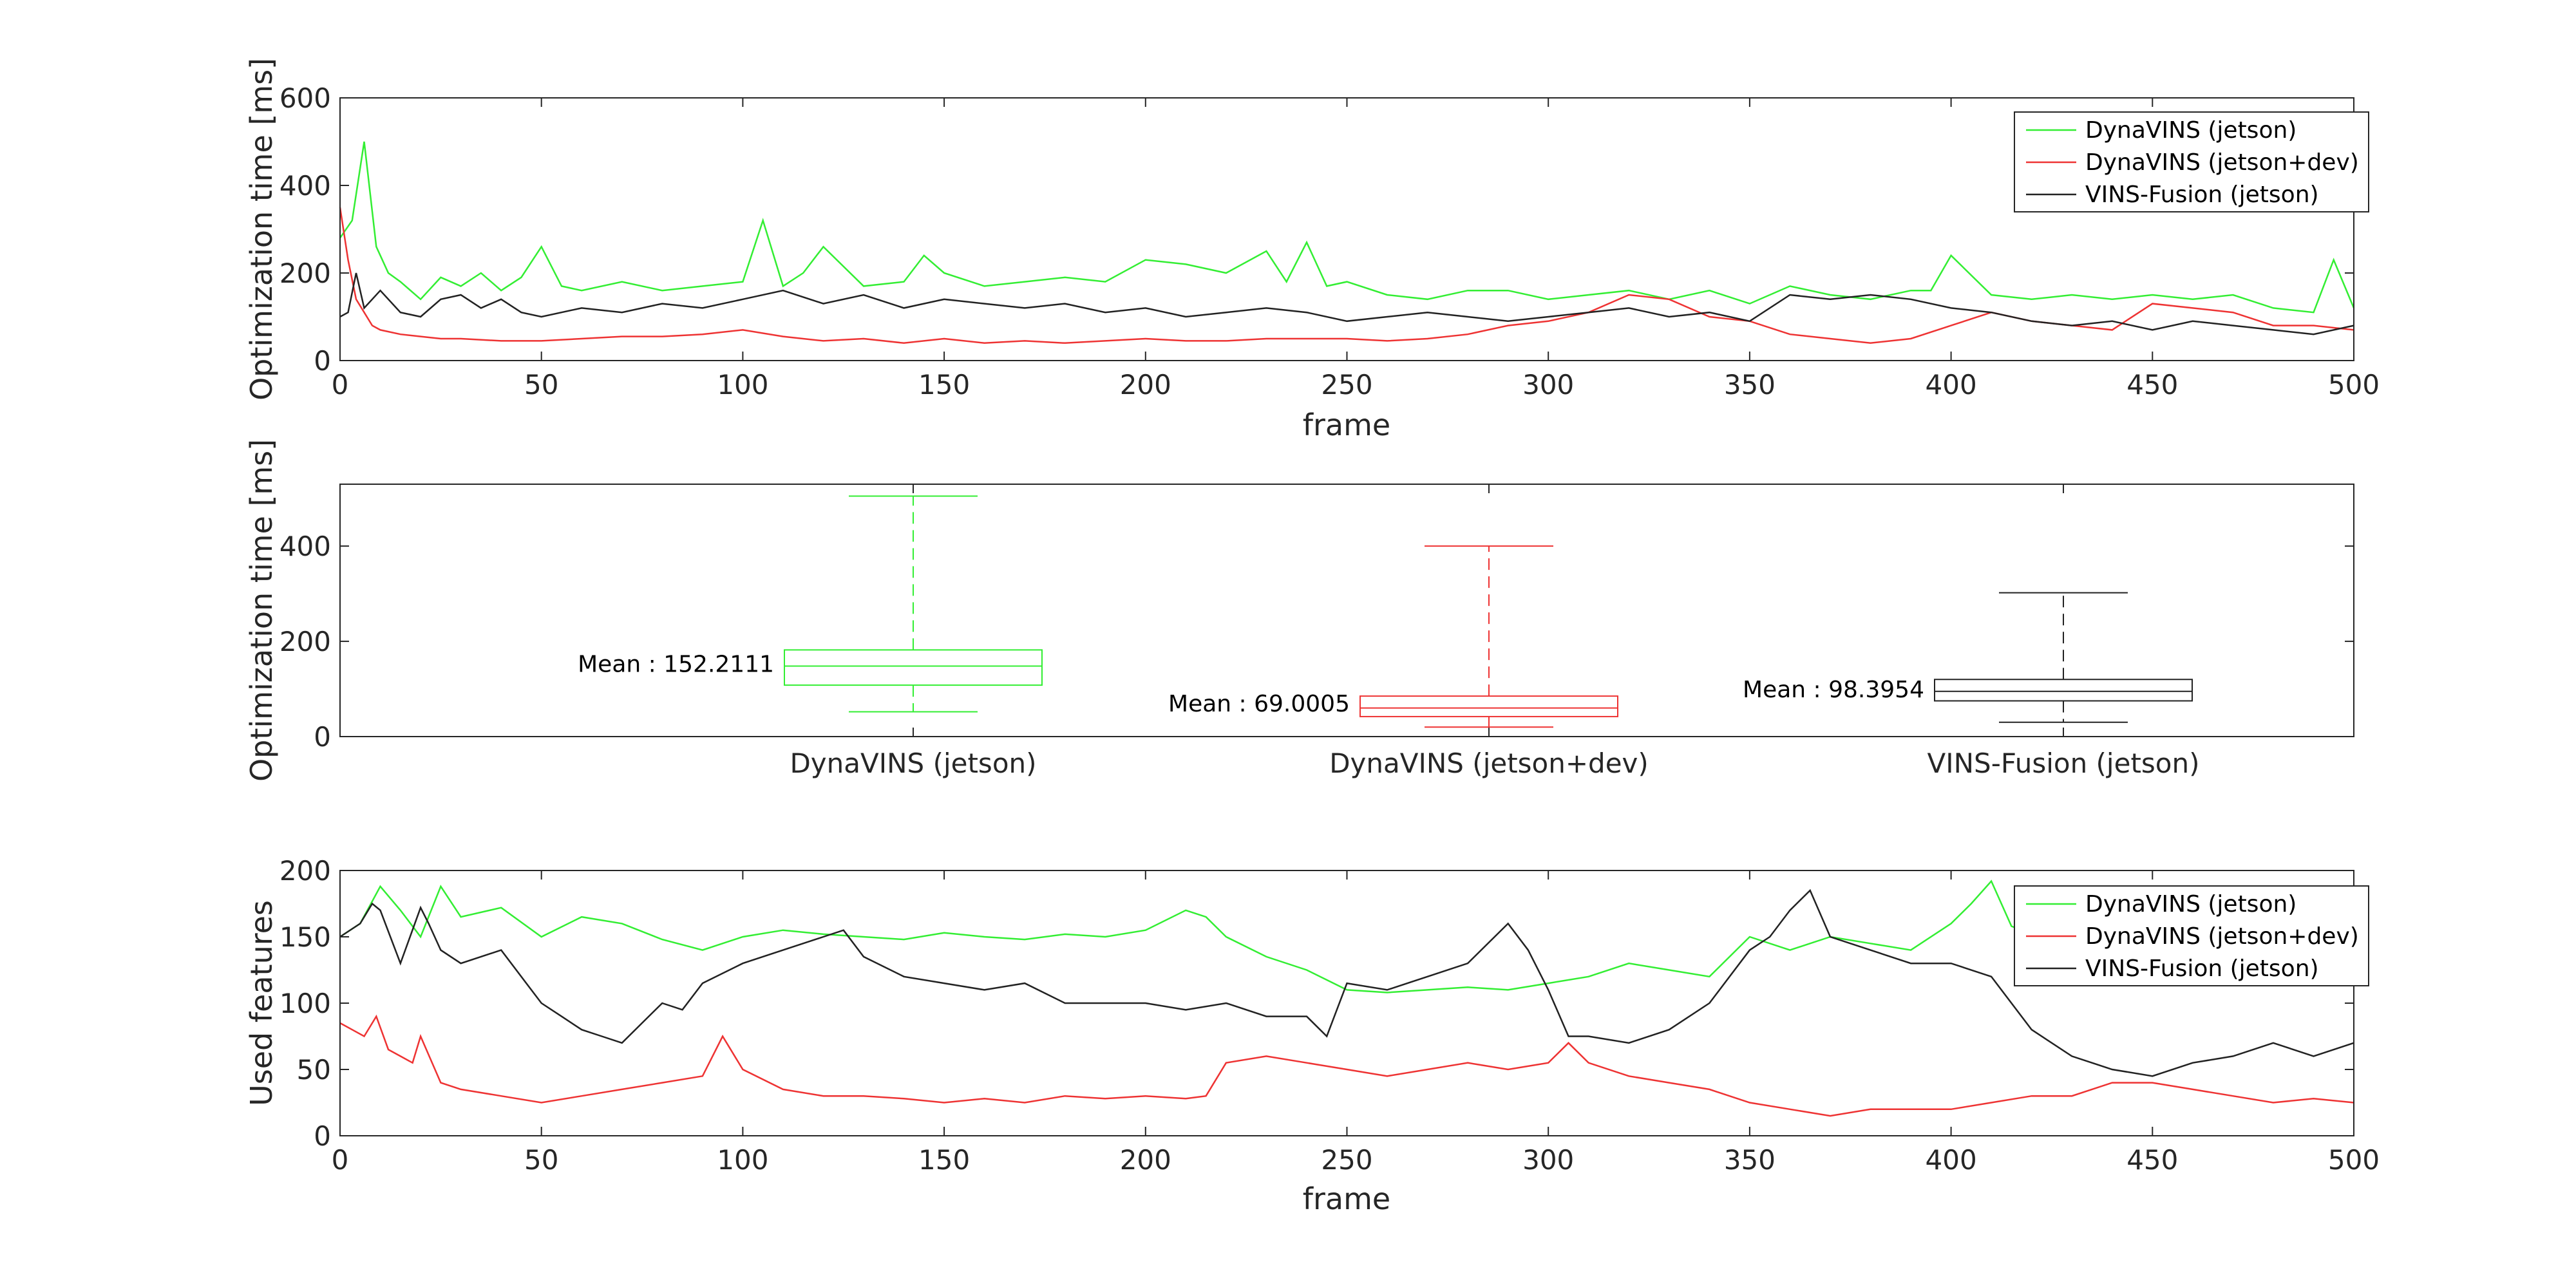 The width and height of the screenshot is (2576, 1280). What do you see at coordinates (913, 764) in the screenshot?
I see `category-label: DynaVINS (jetson)` at bounding box center [913, 764].